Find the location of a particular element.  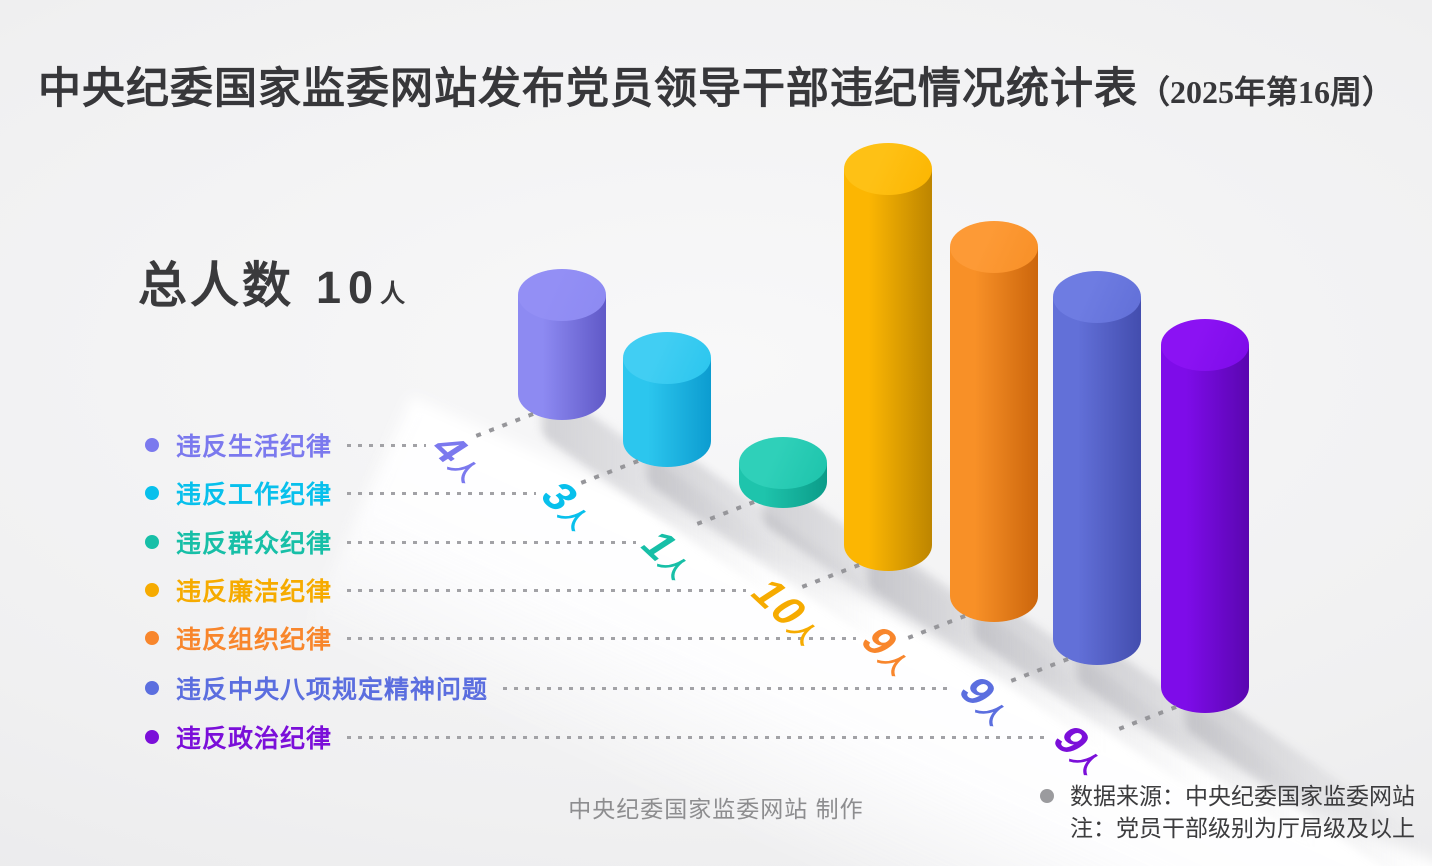

legend-row: 违反政治纪律 is located at coordinates (598, 737).